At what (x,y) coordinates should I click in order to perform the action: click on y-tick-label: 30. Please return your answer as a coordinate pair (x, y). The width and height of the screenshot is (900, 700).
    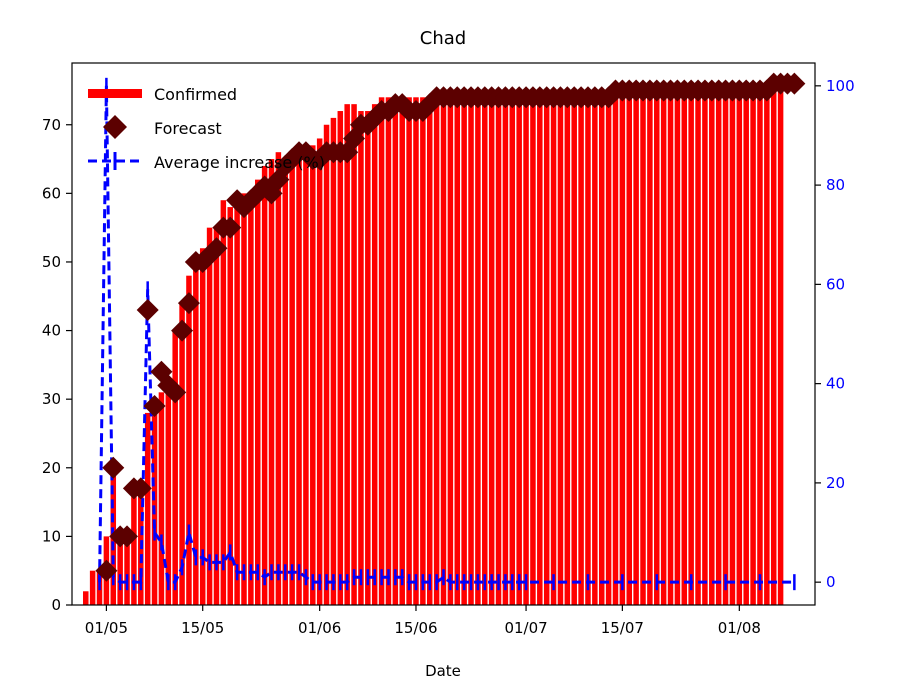
    Looking at the image, I should click on (51, 399).